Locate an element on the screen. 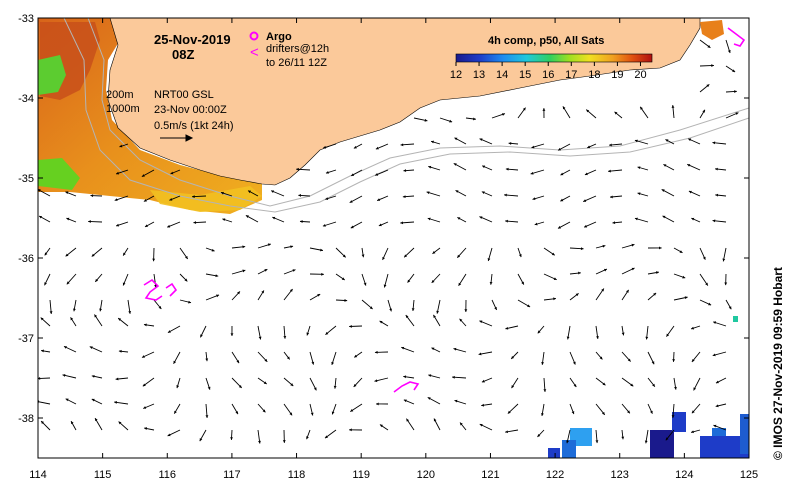 The width and height of the screenshot is (790, 492). colorbar is located at coordinates (554, 58).